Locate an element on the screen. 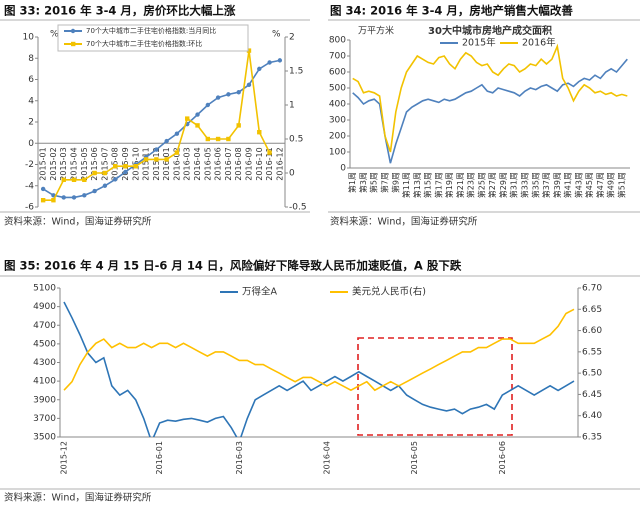  figure-title: 图 34: 2016 年 3-4 月，房地产销售大幅改善 is located at coordinates (451, 11).